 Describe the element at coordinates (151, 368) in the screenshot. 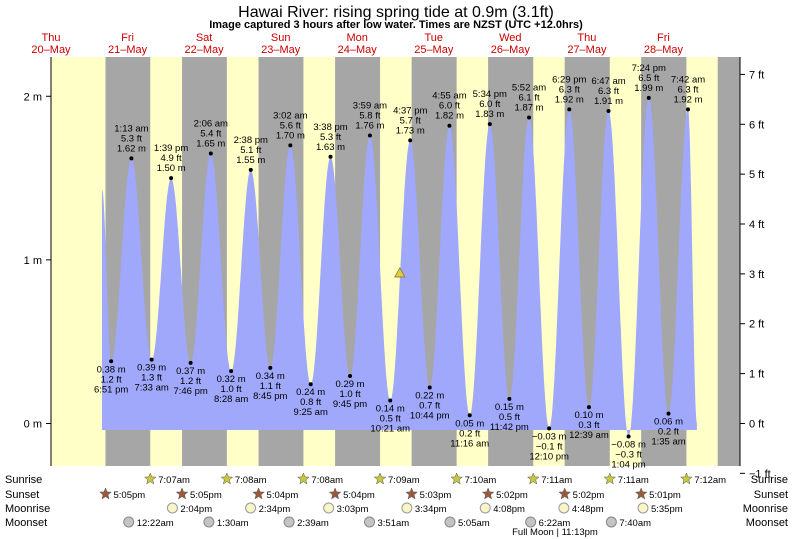

I see `tide-height-m-label: 0.39 m` at that location.